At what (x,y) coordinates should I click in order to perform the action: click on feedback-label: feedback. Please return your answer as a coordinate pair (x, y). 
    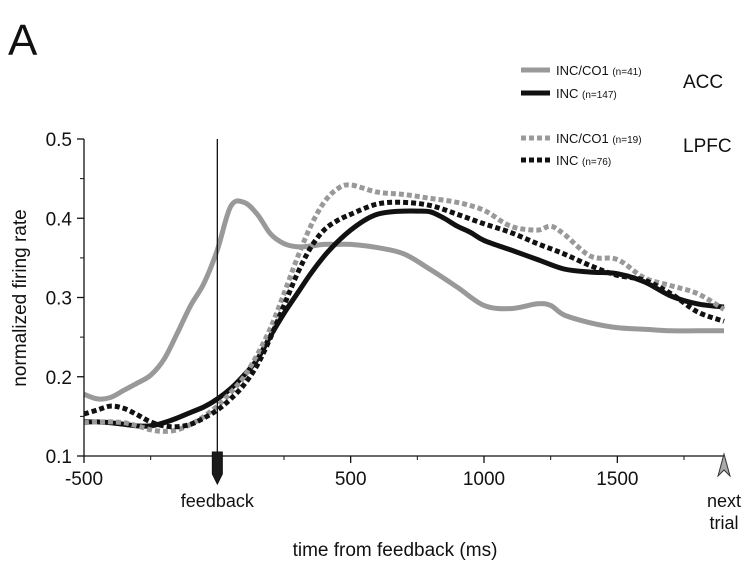
    Looking at the image, I should click on (218, 501).